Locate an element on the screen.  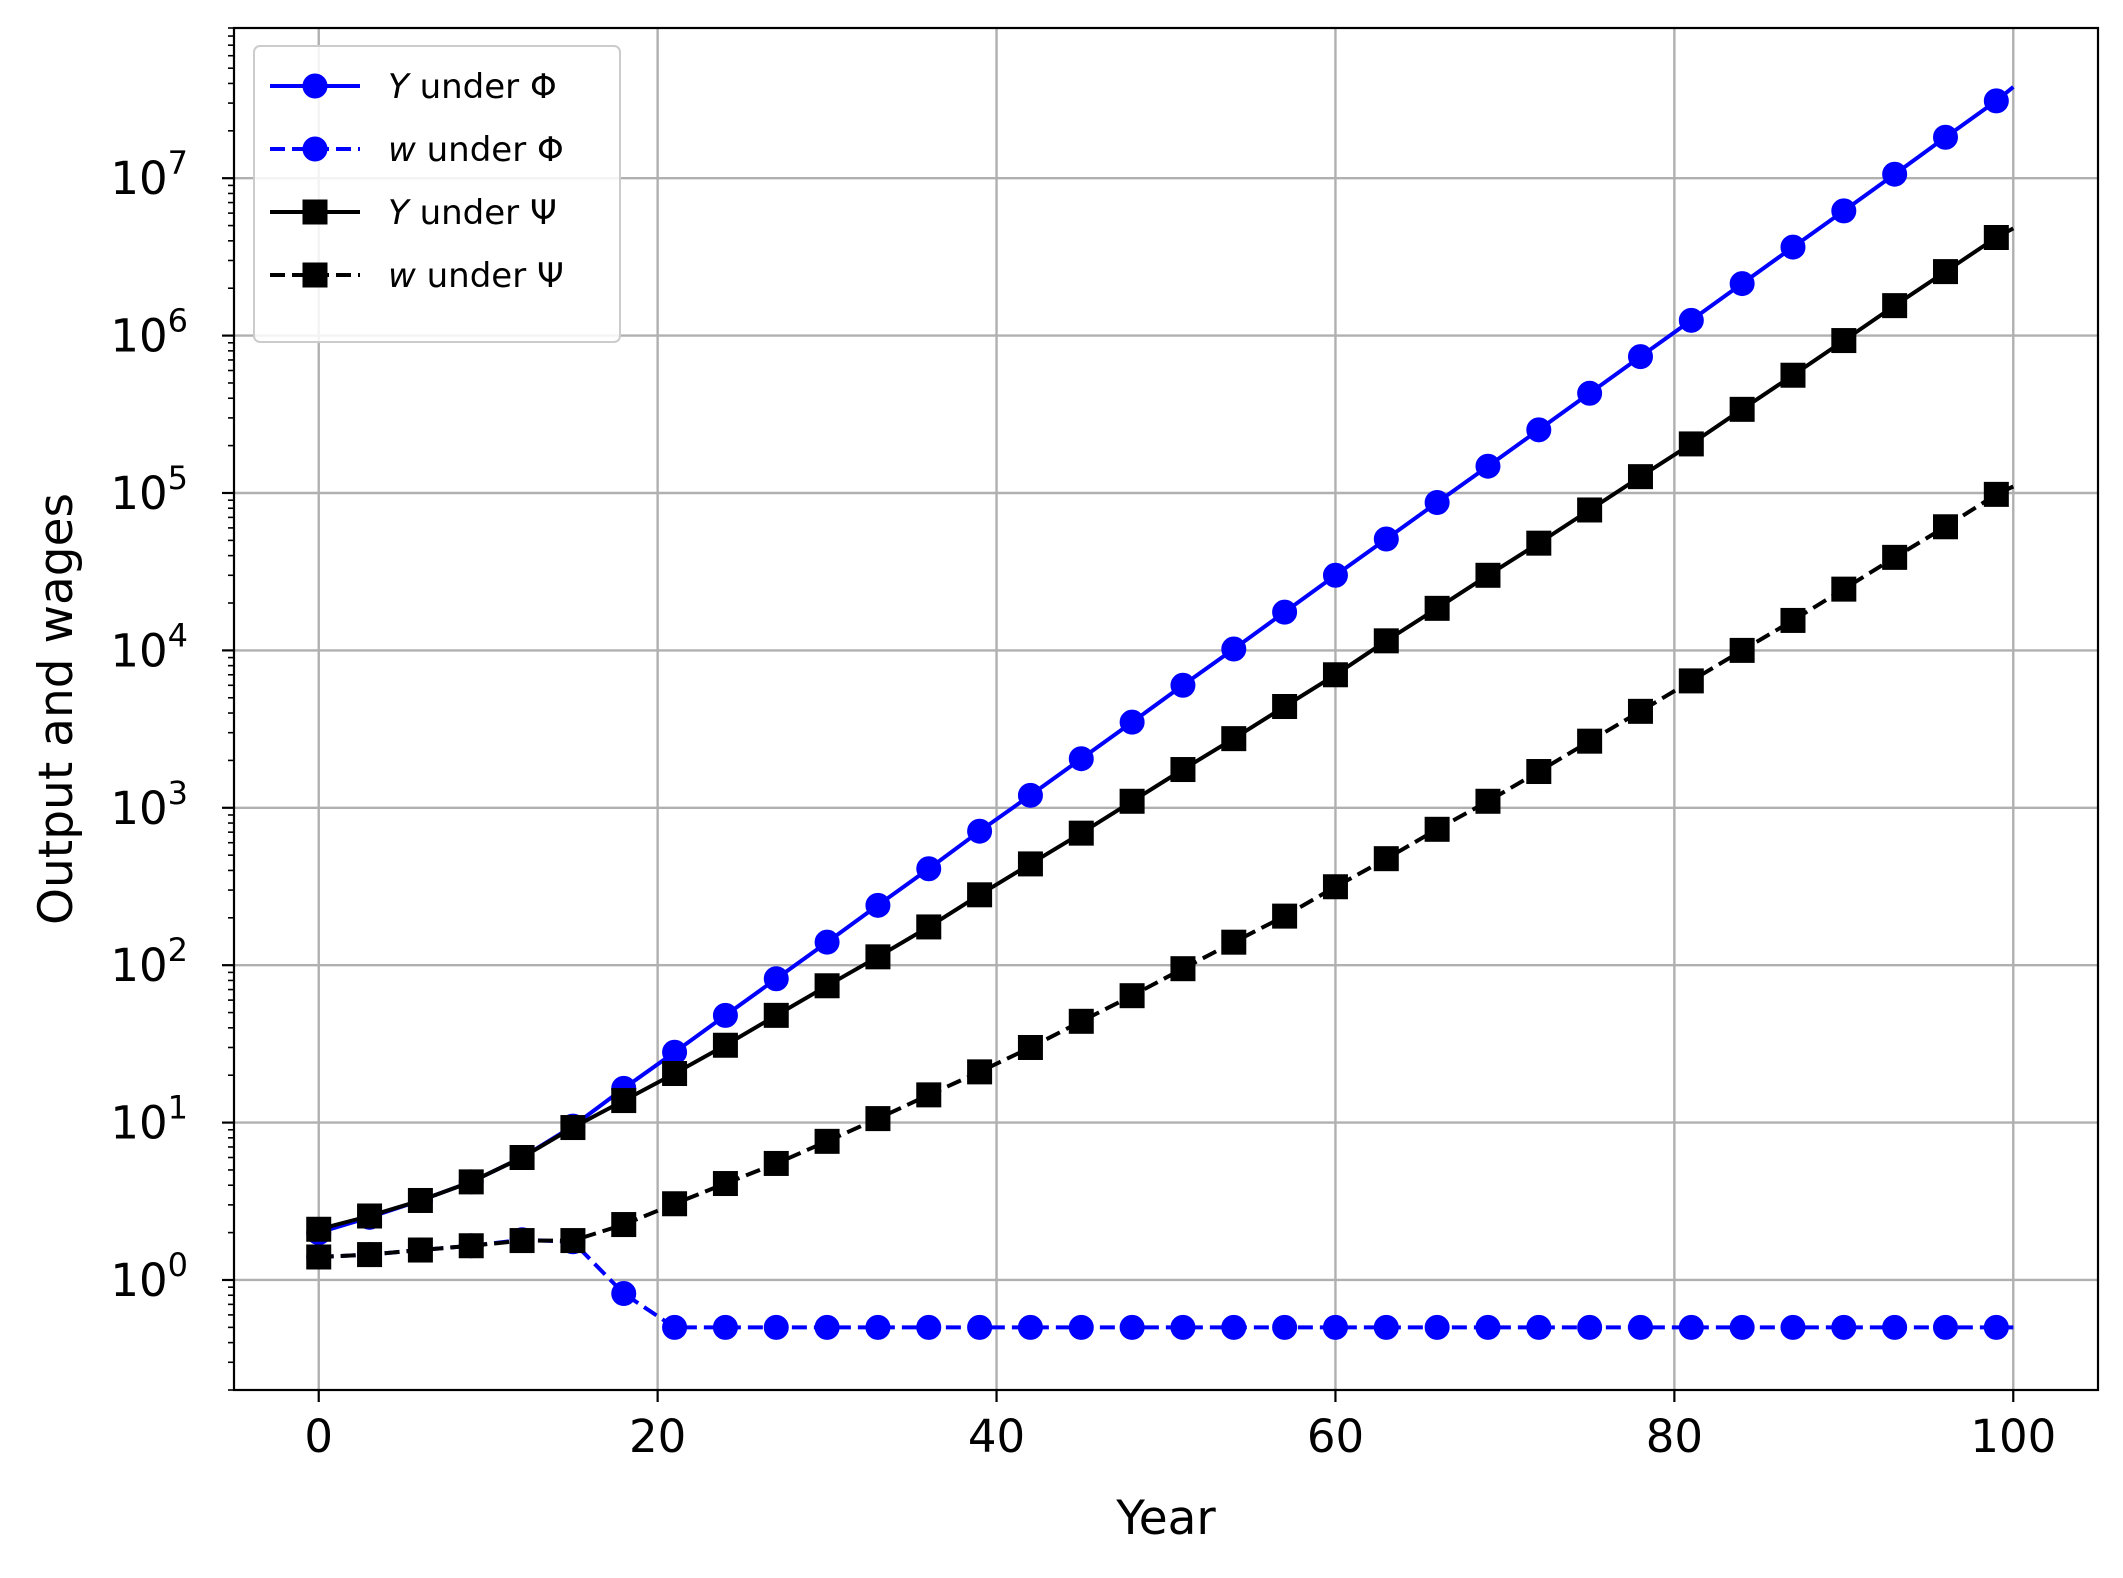
legend-label: w under Ψ is located at coordinates (476, 276).